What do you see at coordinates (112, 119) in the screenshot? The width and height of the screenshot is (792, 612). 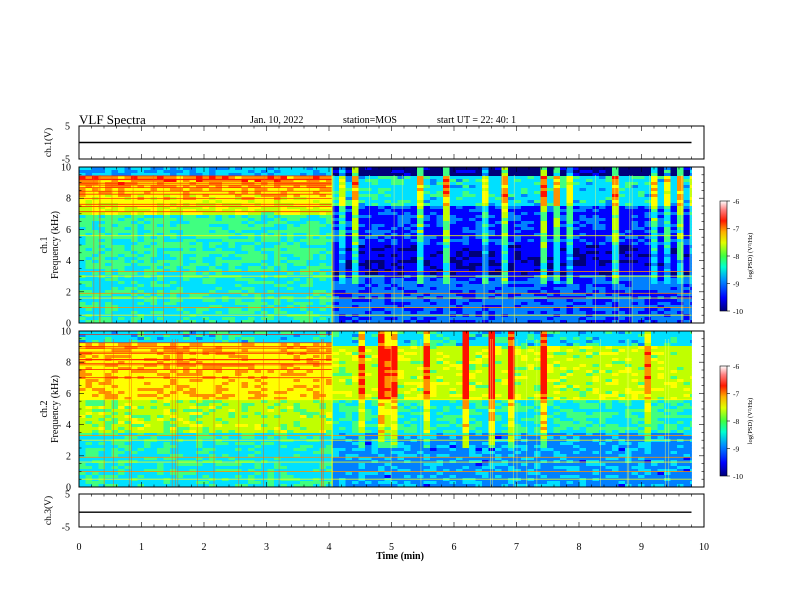 I see `chart-title: VLF Spectra` at bounding box center [112, 119].